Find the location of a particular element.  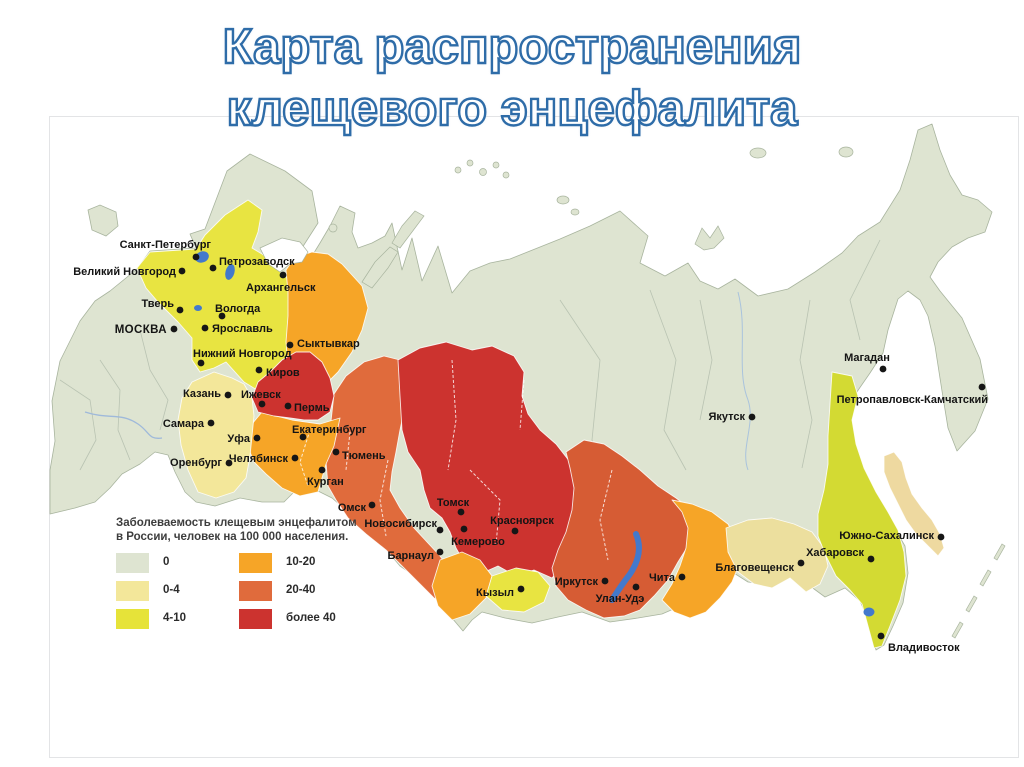

city-label: Тверь is located at coordinates (157, 304).